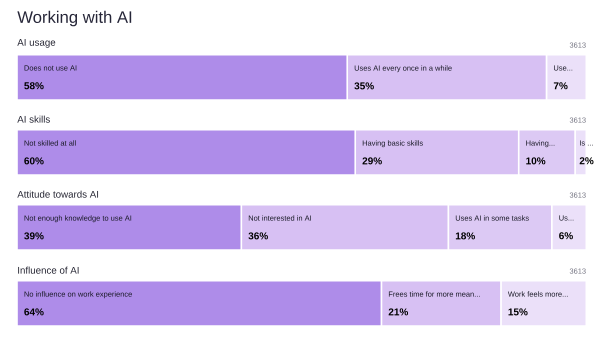  What do you see at coordinates (34, 86) in the screenshot?
I see `data-label: 58%` at bounding box center [34, 86].